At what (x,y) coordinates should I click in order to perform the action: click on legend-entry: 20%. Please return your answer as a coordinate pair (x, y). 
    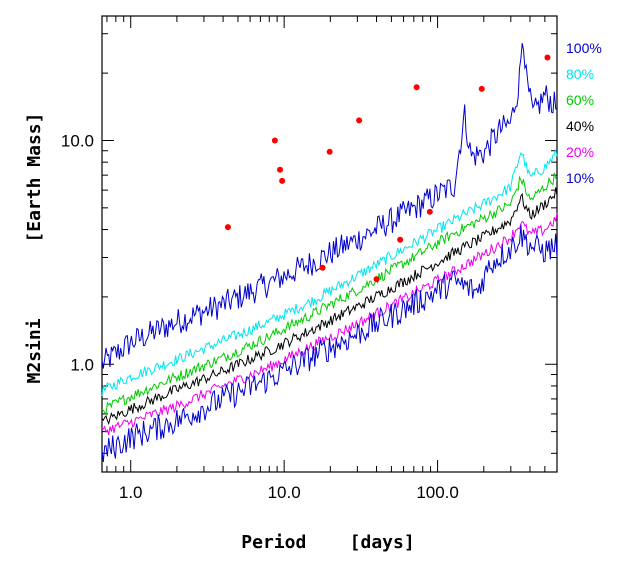
    Looking at the image, I should click on (580, 152).